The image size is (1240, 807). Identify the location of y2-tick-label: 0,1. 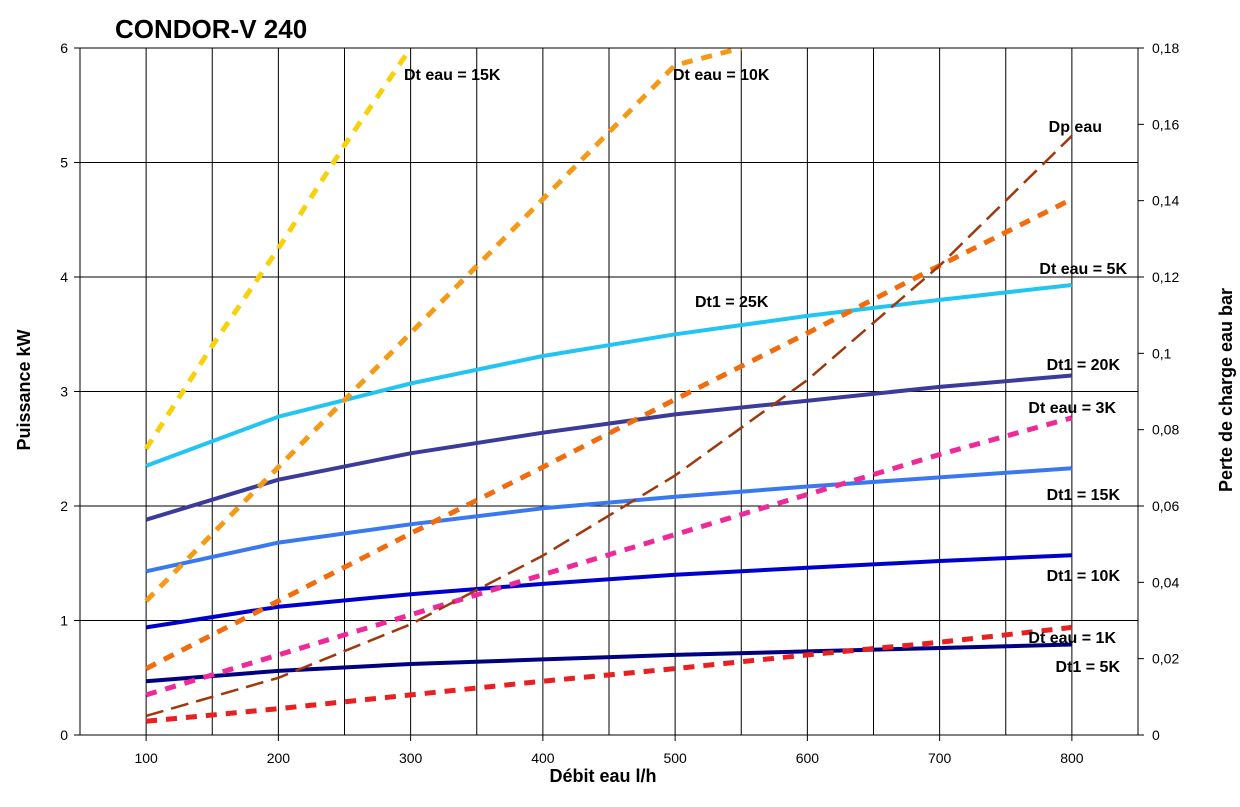
(1162, 353).